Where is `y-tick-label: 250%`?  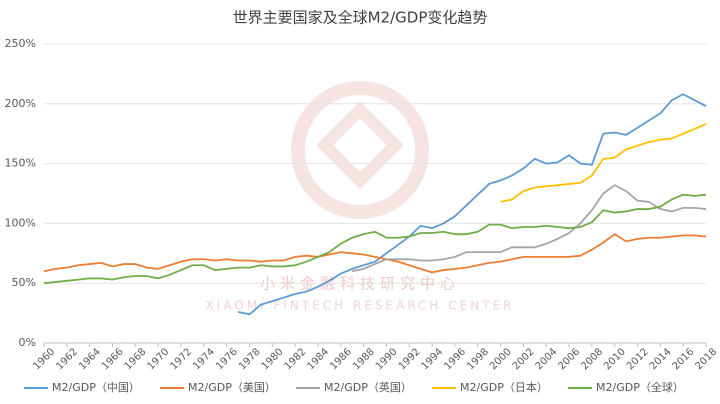
y-tick-label: 250% is located at coordinates (20, 43).